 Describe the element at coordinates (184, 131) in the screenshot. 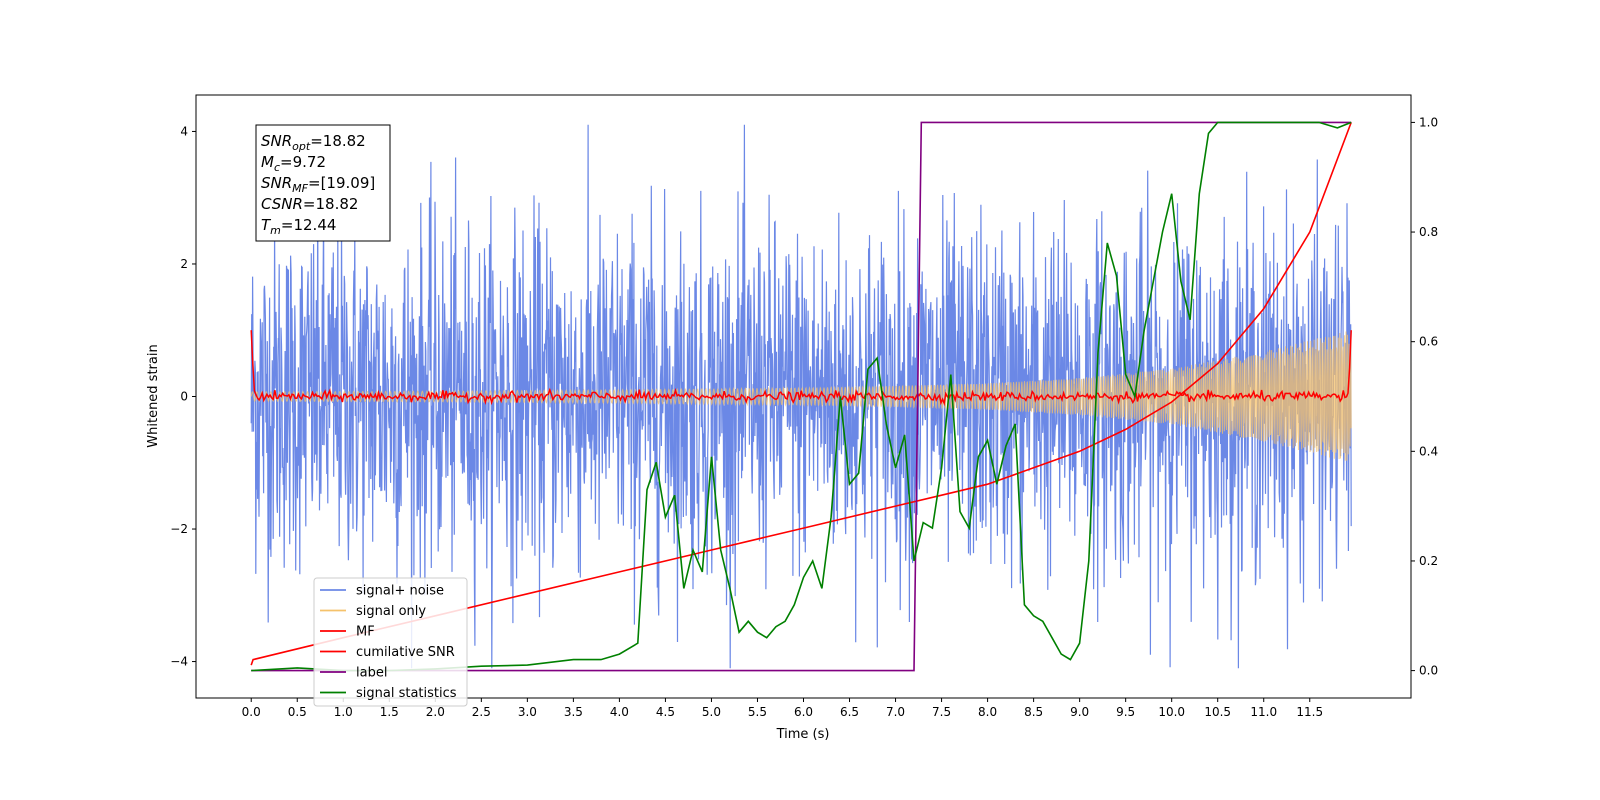

I see `y-tick-label: 4` at that location.